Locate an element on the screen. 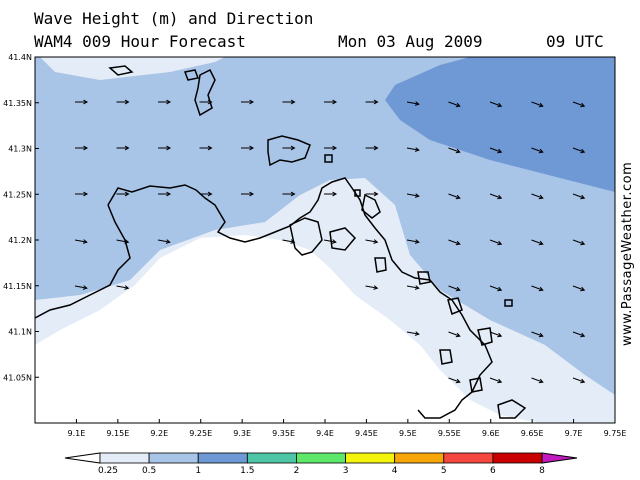  lat-tick-label: 41.35N is located at coordinates (17, 103).